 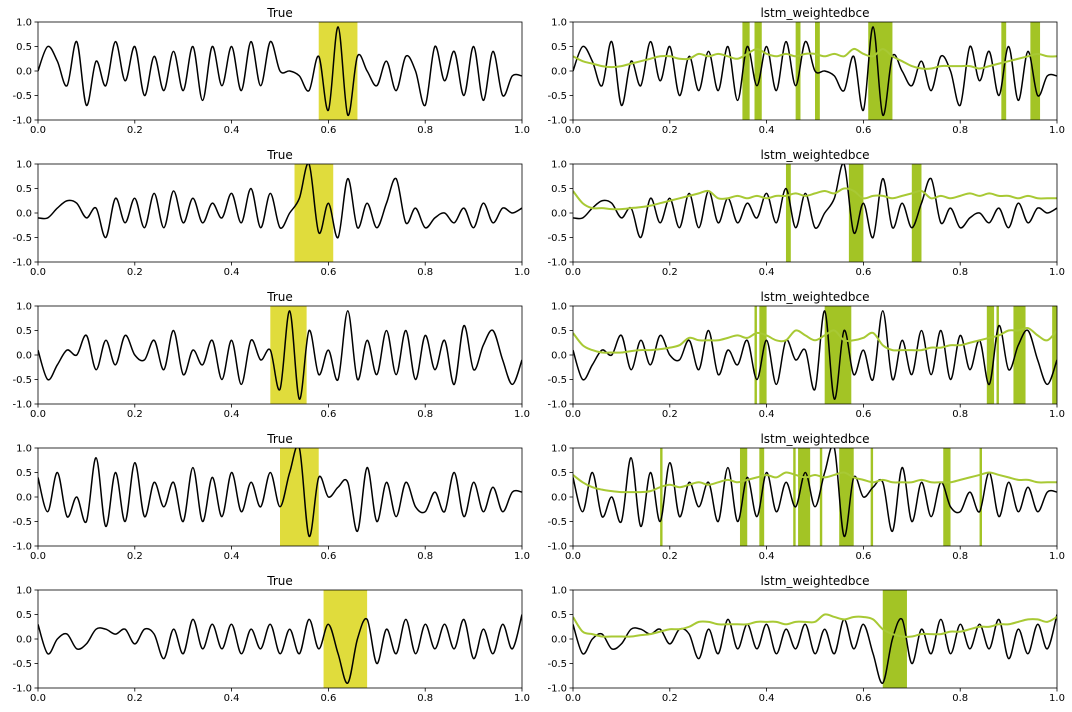 What do you see at coordinates (863, 272) in the screenshot?
I see `x-tick-label: 0.6` at bounding box center [863, 272].